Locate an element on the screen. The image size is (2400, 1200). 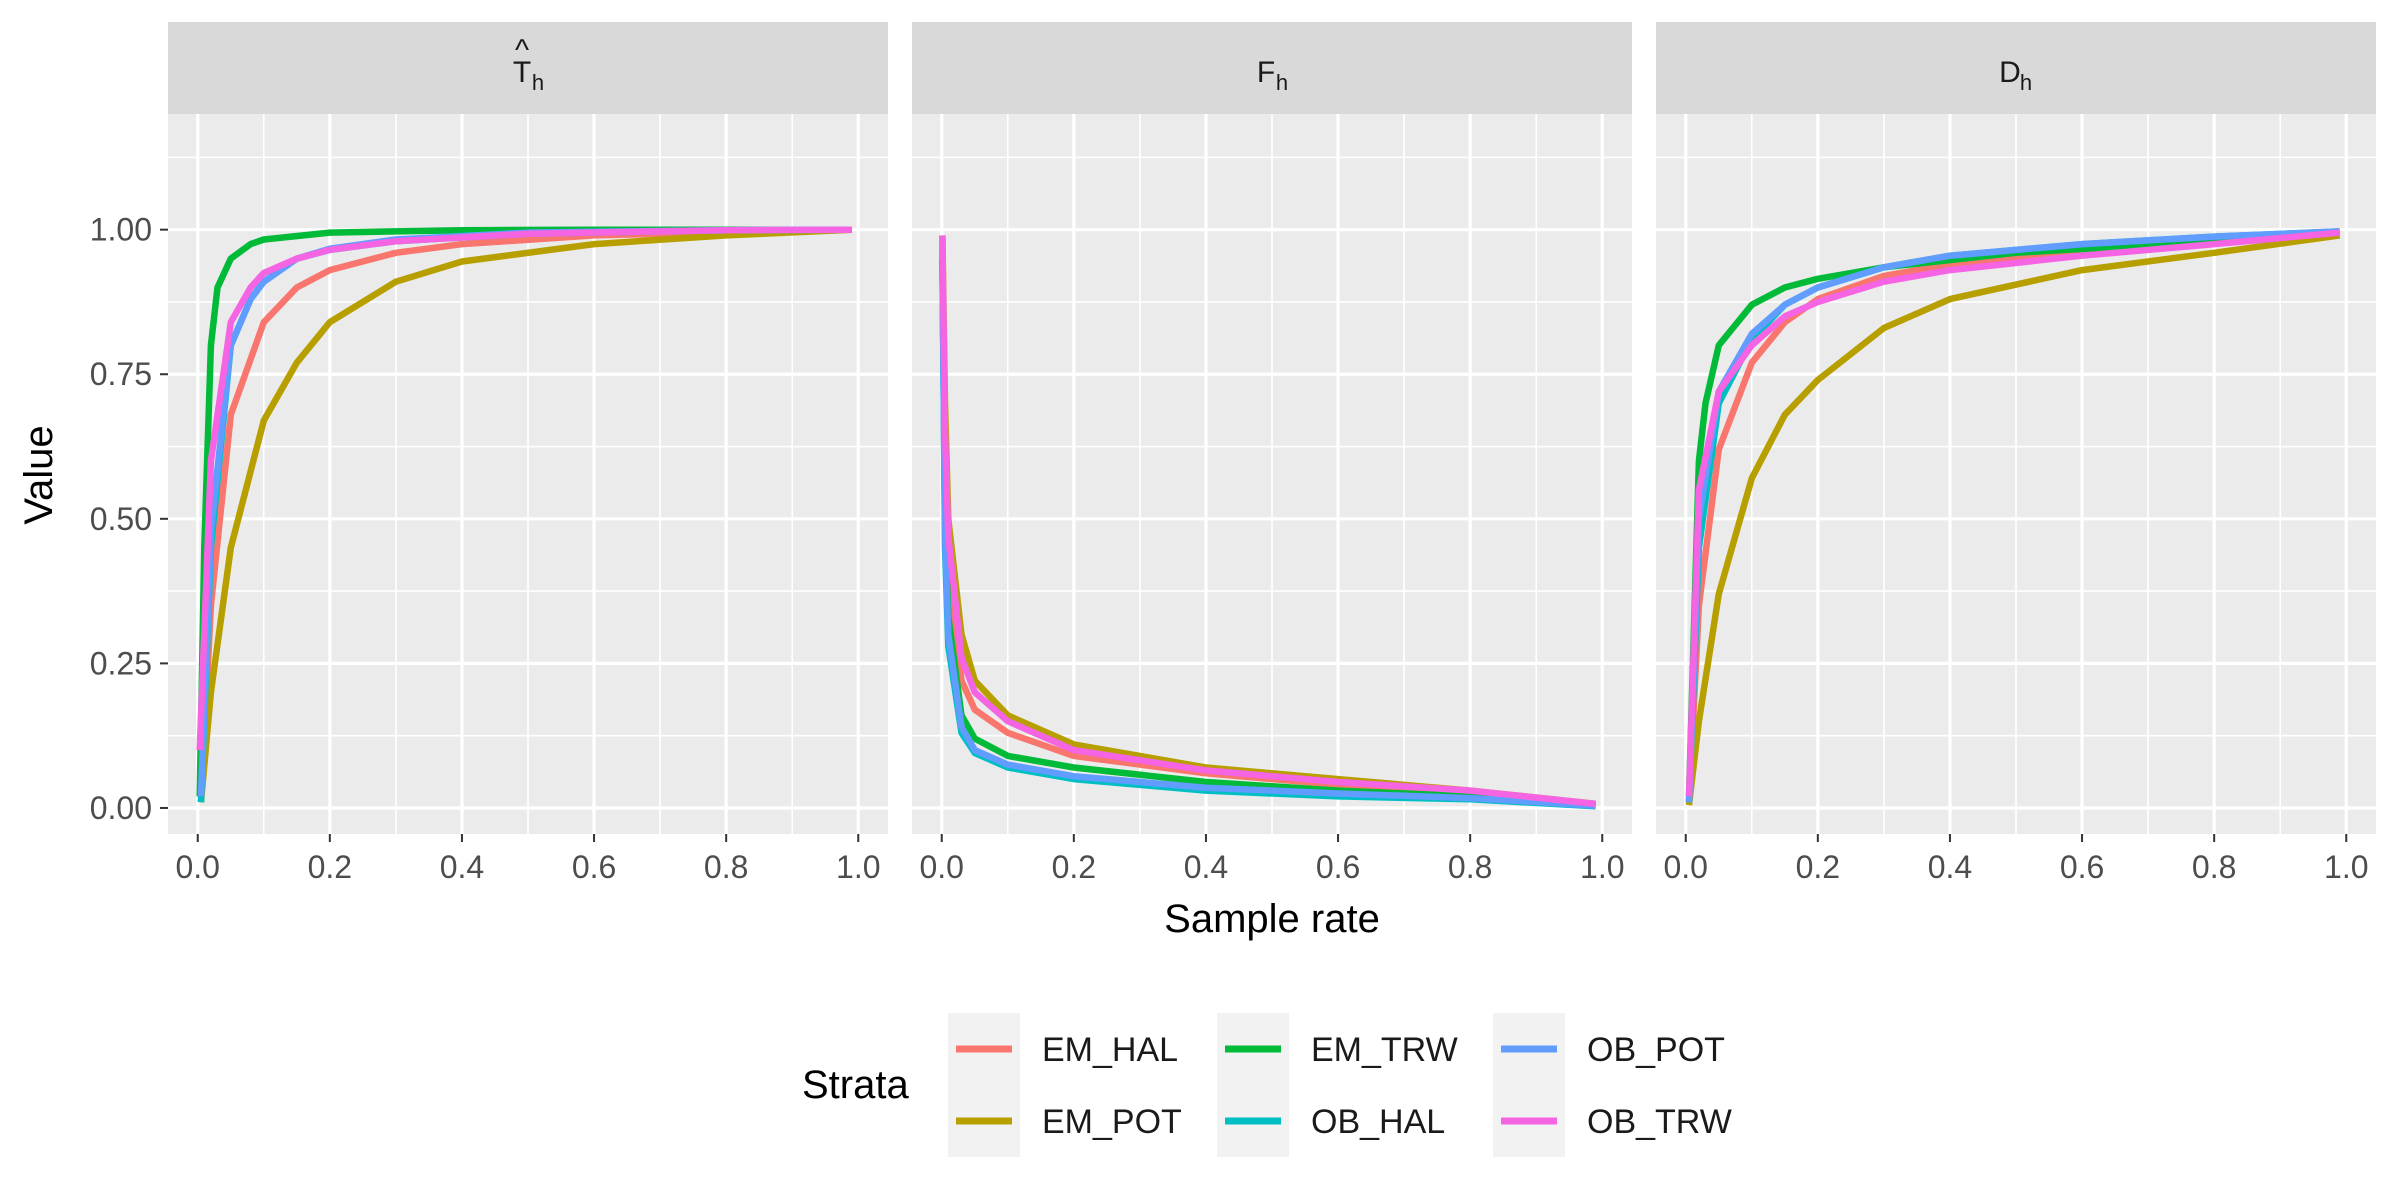
y-tick-label: 1.00 is located at coordinates (121, 230).